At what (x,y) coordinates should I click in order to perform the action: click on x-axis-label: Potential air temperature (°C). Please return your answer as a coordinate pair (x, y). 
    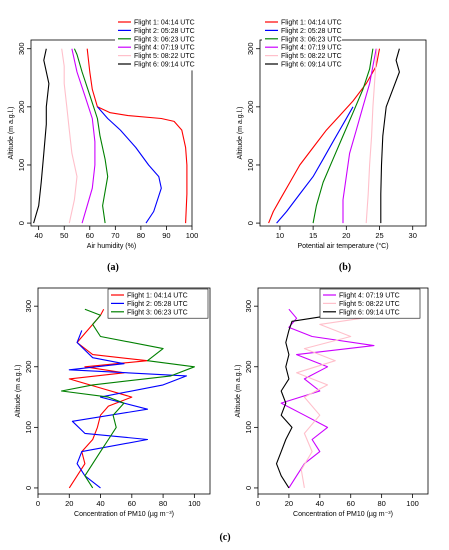
    Looking at the image, I should click on (342, 246).